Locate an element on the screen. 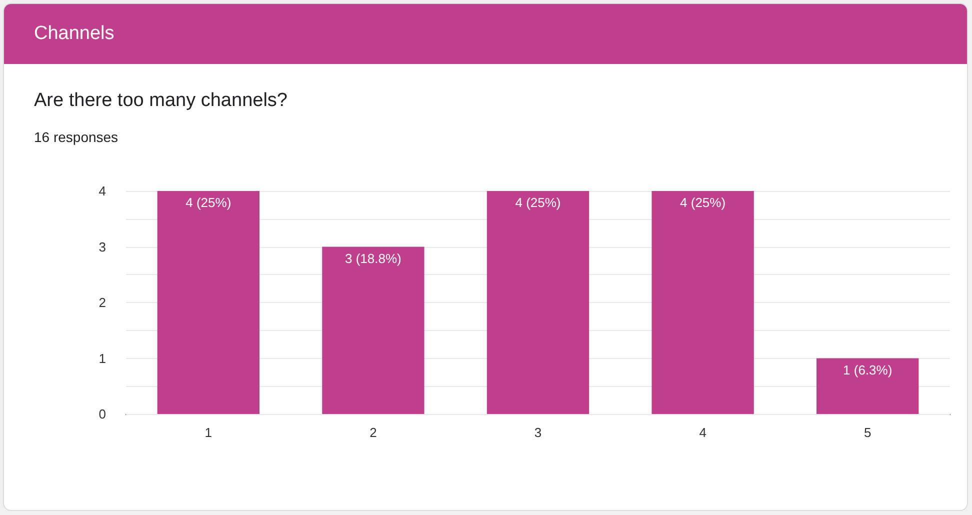 The width and height of the screenshot is (972, 515). x-tick-label: 2 is located at coordinates (373, 432).